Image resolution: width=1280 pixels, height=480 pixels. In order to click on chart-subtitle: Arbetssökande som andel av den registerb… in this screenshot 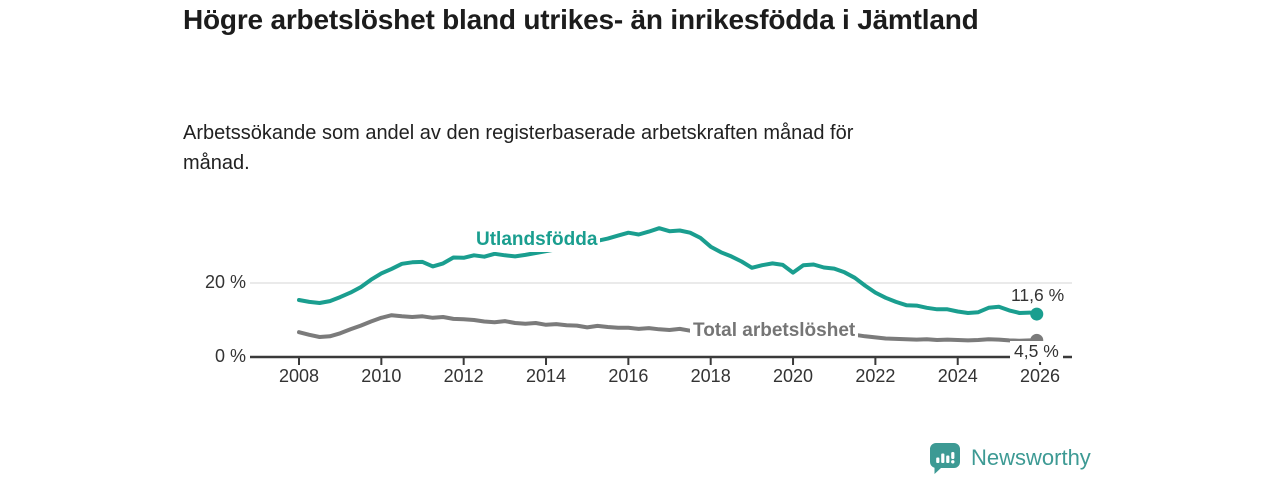, I will do `click(518, 148)`.